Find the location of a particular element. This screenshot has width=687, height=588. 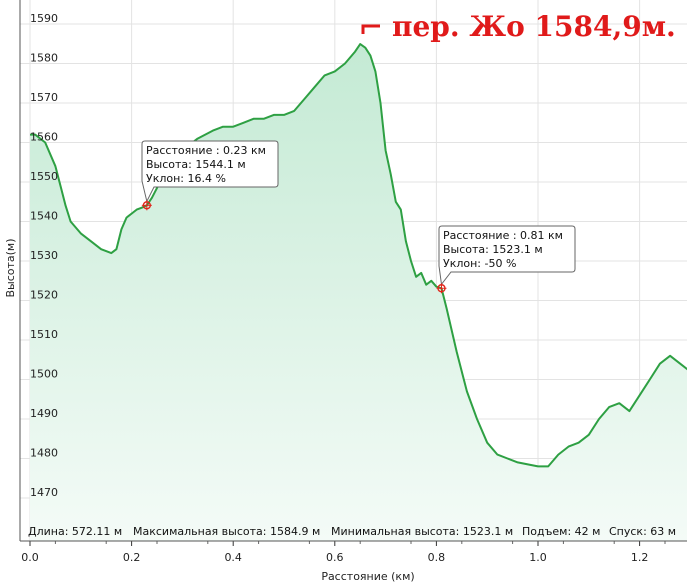

stat-descent: Спуск: 63 м is located at coordinates (642, 531).